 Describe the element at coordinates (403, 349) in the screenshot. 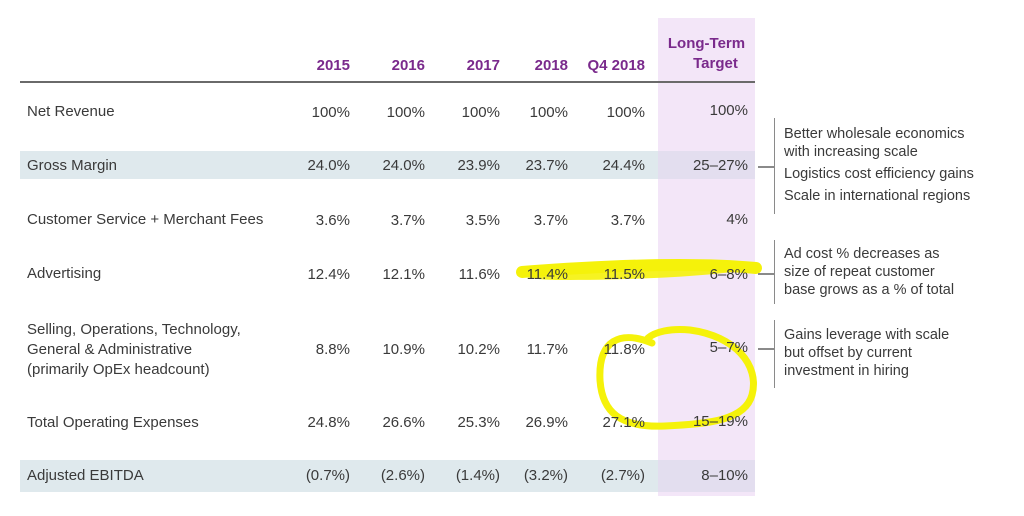

I see `cell-sotga-2016: 10.9%` at that location.